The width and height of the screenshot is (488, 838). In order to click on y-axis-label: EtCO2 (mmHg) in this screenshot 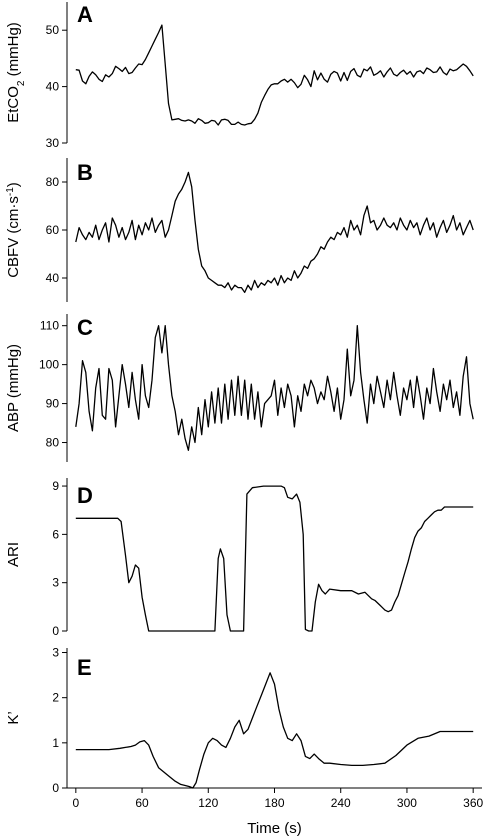, I will do `click(16, 72)`.